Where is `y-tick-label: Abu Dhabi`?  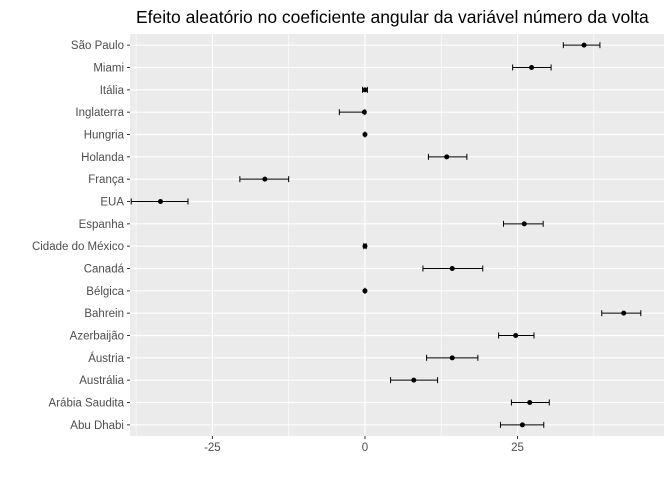 y-tick-label: Abu Dhabi is located at coordinates (97, 426).